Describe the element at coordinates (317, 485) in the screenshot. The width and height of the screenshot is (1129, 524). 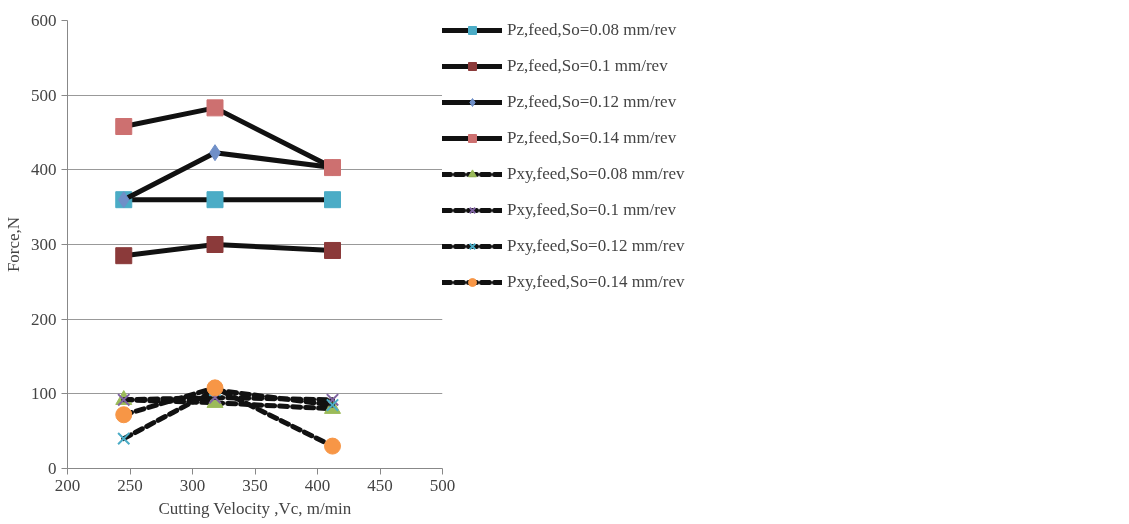
I see `x-tick-label: 400` at that location.